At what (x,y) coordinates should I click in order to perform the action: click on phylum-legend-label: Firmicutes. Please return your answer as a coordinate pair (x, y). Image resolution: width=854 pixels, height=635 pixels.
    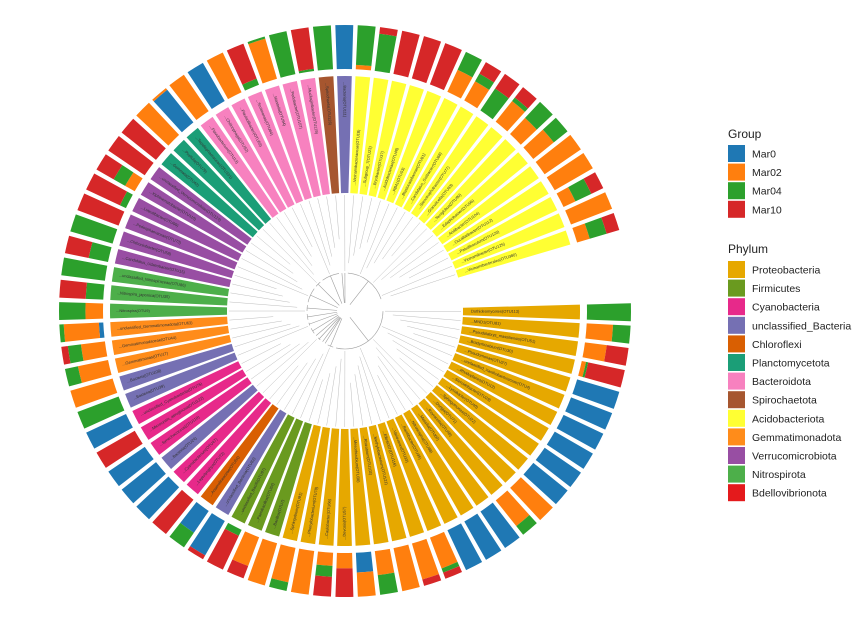
    Looking at the image, I should click on (776, 289).